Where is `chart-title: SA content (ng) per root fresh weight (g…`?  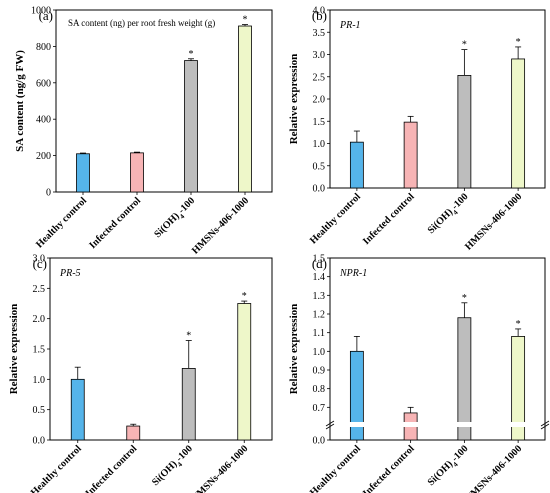
chart-title: SA content (ng) per root fresh weight (g… is located at coordinates (141, 23).